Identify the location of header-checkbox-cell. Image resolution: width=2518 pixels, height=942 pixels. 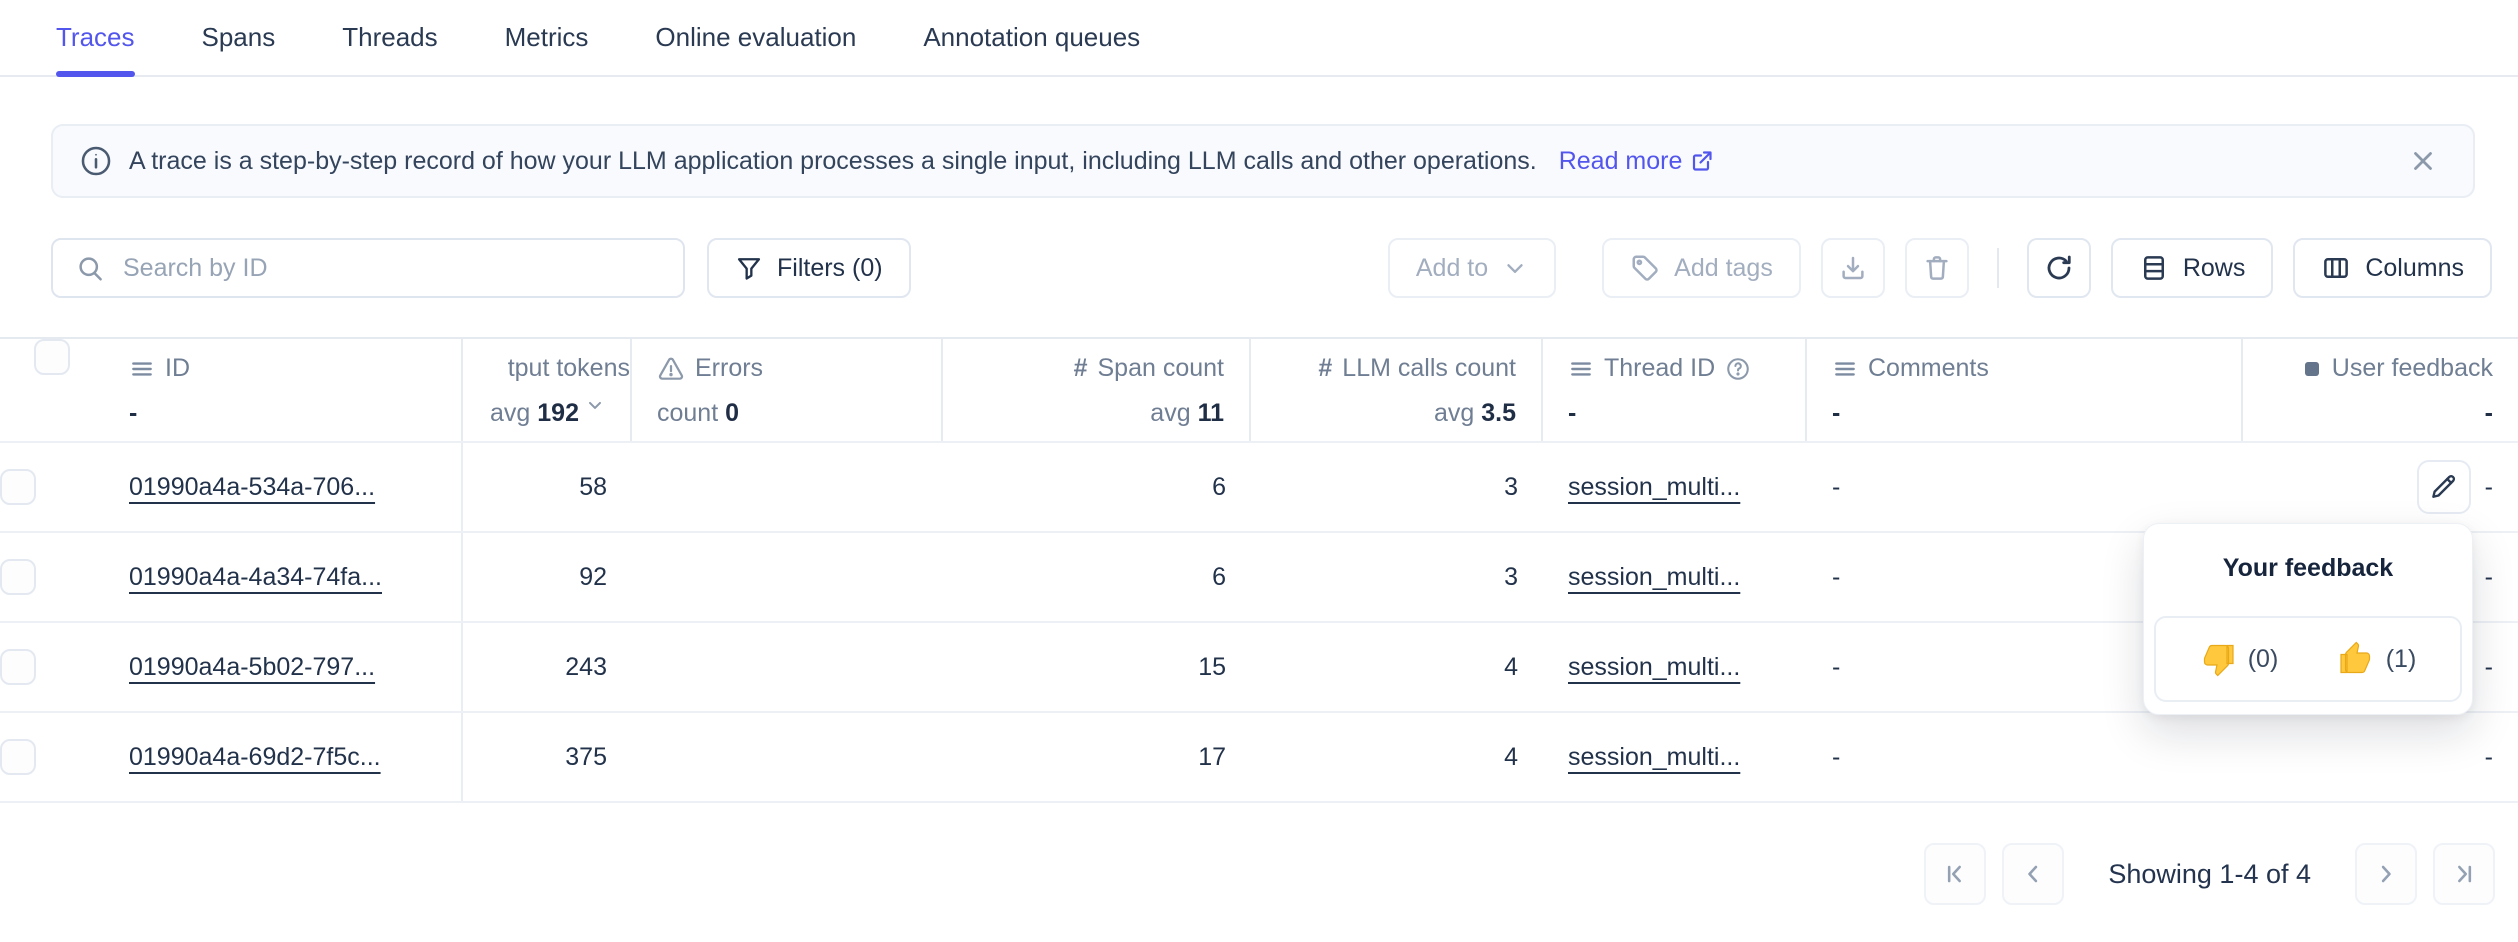
(52, 390).